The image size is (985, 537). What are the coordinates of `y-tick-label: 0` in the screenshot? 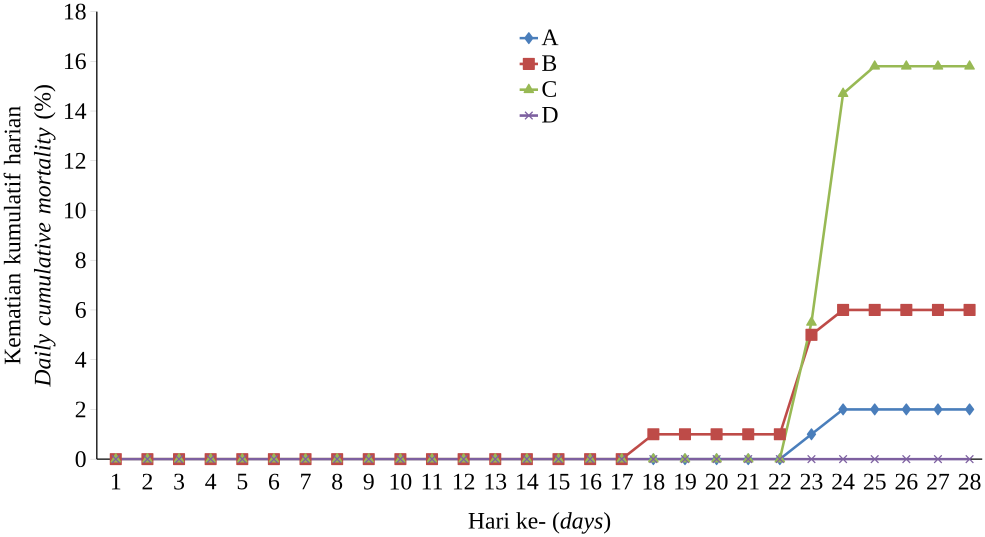 It's located at (81, 459).